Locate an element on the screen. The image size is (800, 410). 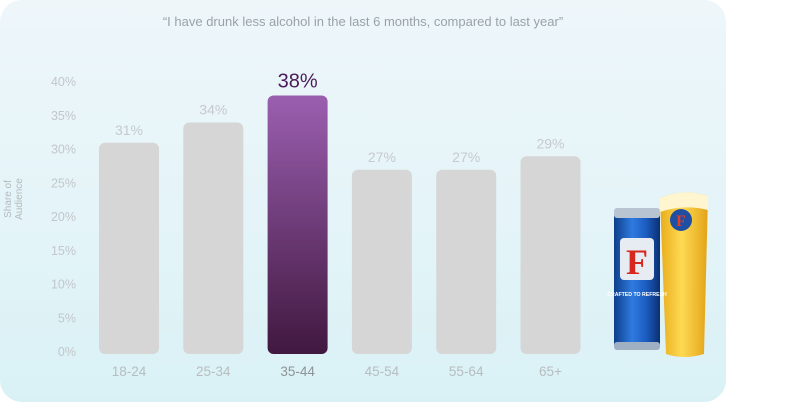
y-tick-label: 20% is located at coordinates (63, 217).